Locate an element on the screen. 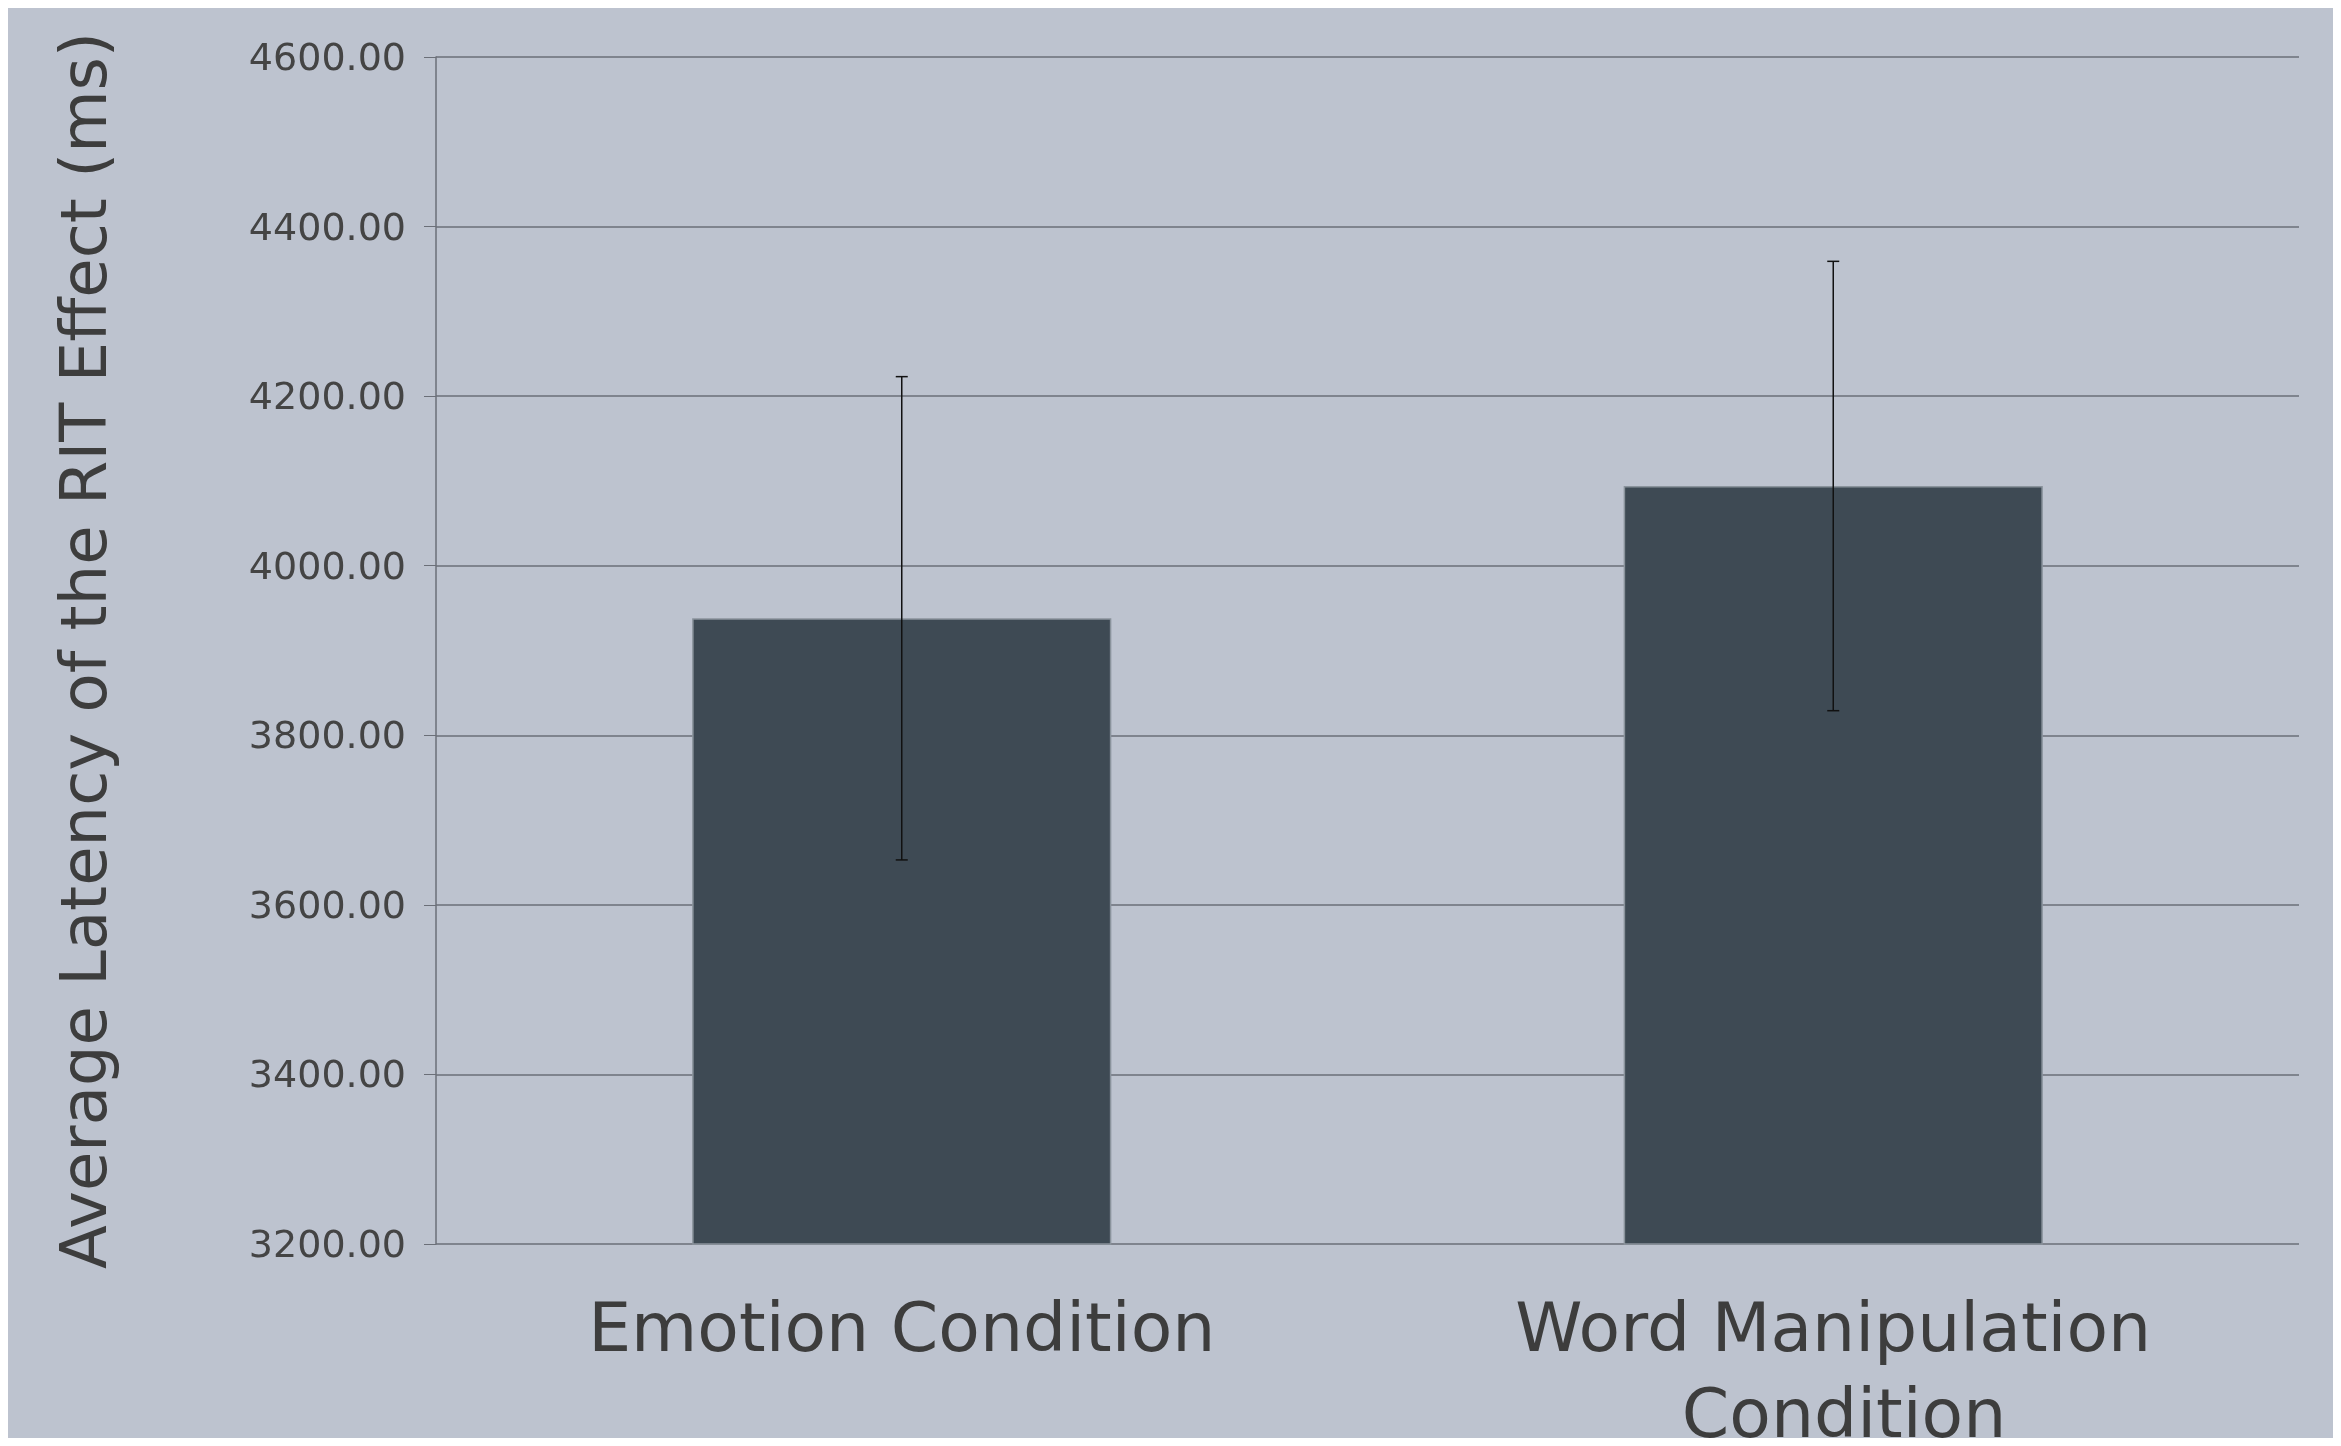 The width and height of the screenshot is (2341, 1446). x-tick-label: Emotion Condition is located at coordinates (902, 1327).